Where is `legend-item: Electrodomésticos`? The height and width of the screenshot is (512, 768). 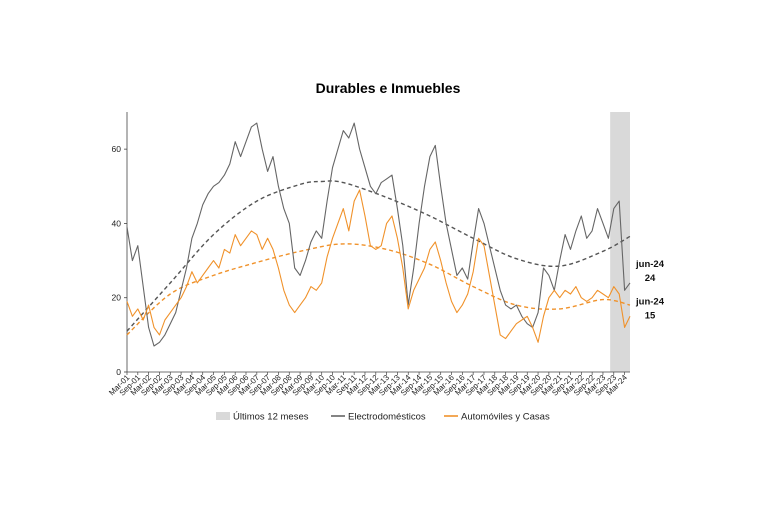 legend-item: Electrodomésticos is located at coordinates (378, 417).